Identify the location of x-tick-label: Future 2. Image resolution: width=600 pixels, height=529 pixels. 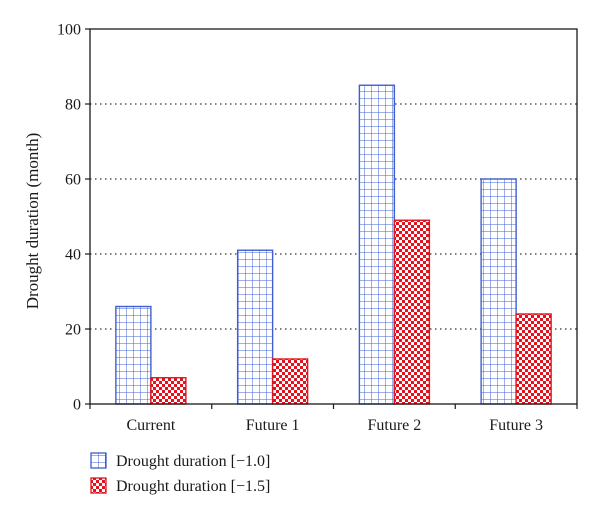
(394, 425).